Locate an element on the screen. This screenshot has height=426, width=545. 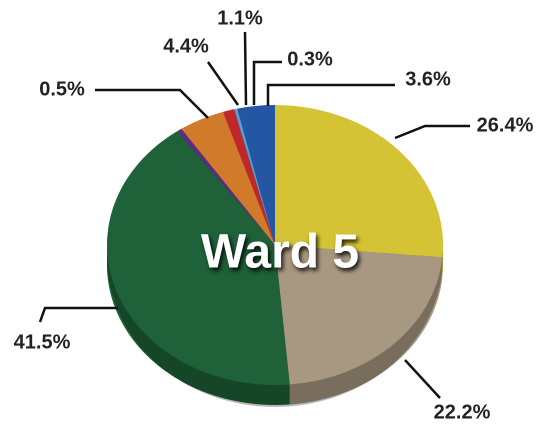
data-label: 4.4% is located at coordinates (186, 46).